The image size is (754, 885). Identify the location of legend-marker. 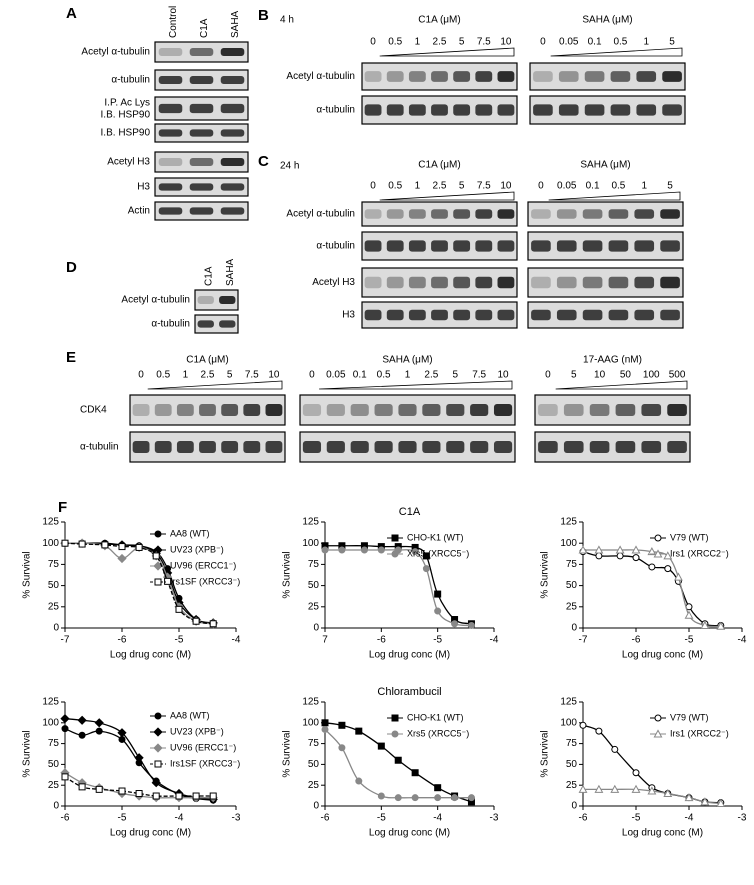
(658, 718).